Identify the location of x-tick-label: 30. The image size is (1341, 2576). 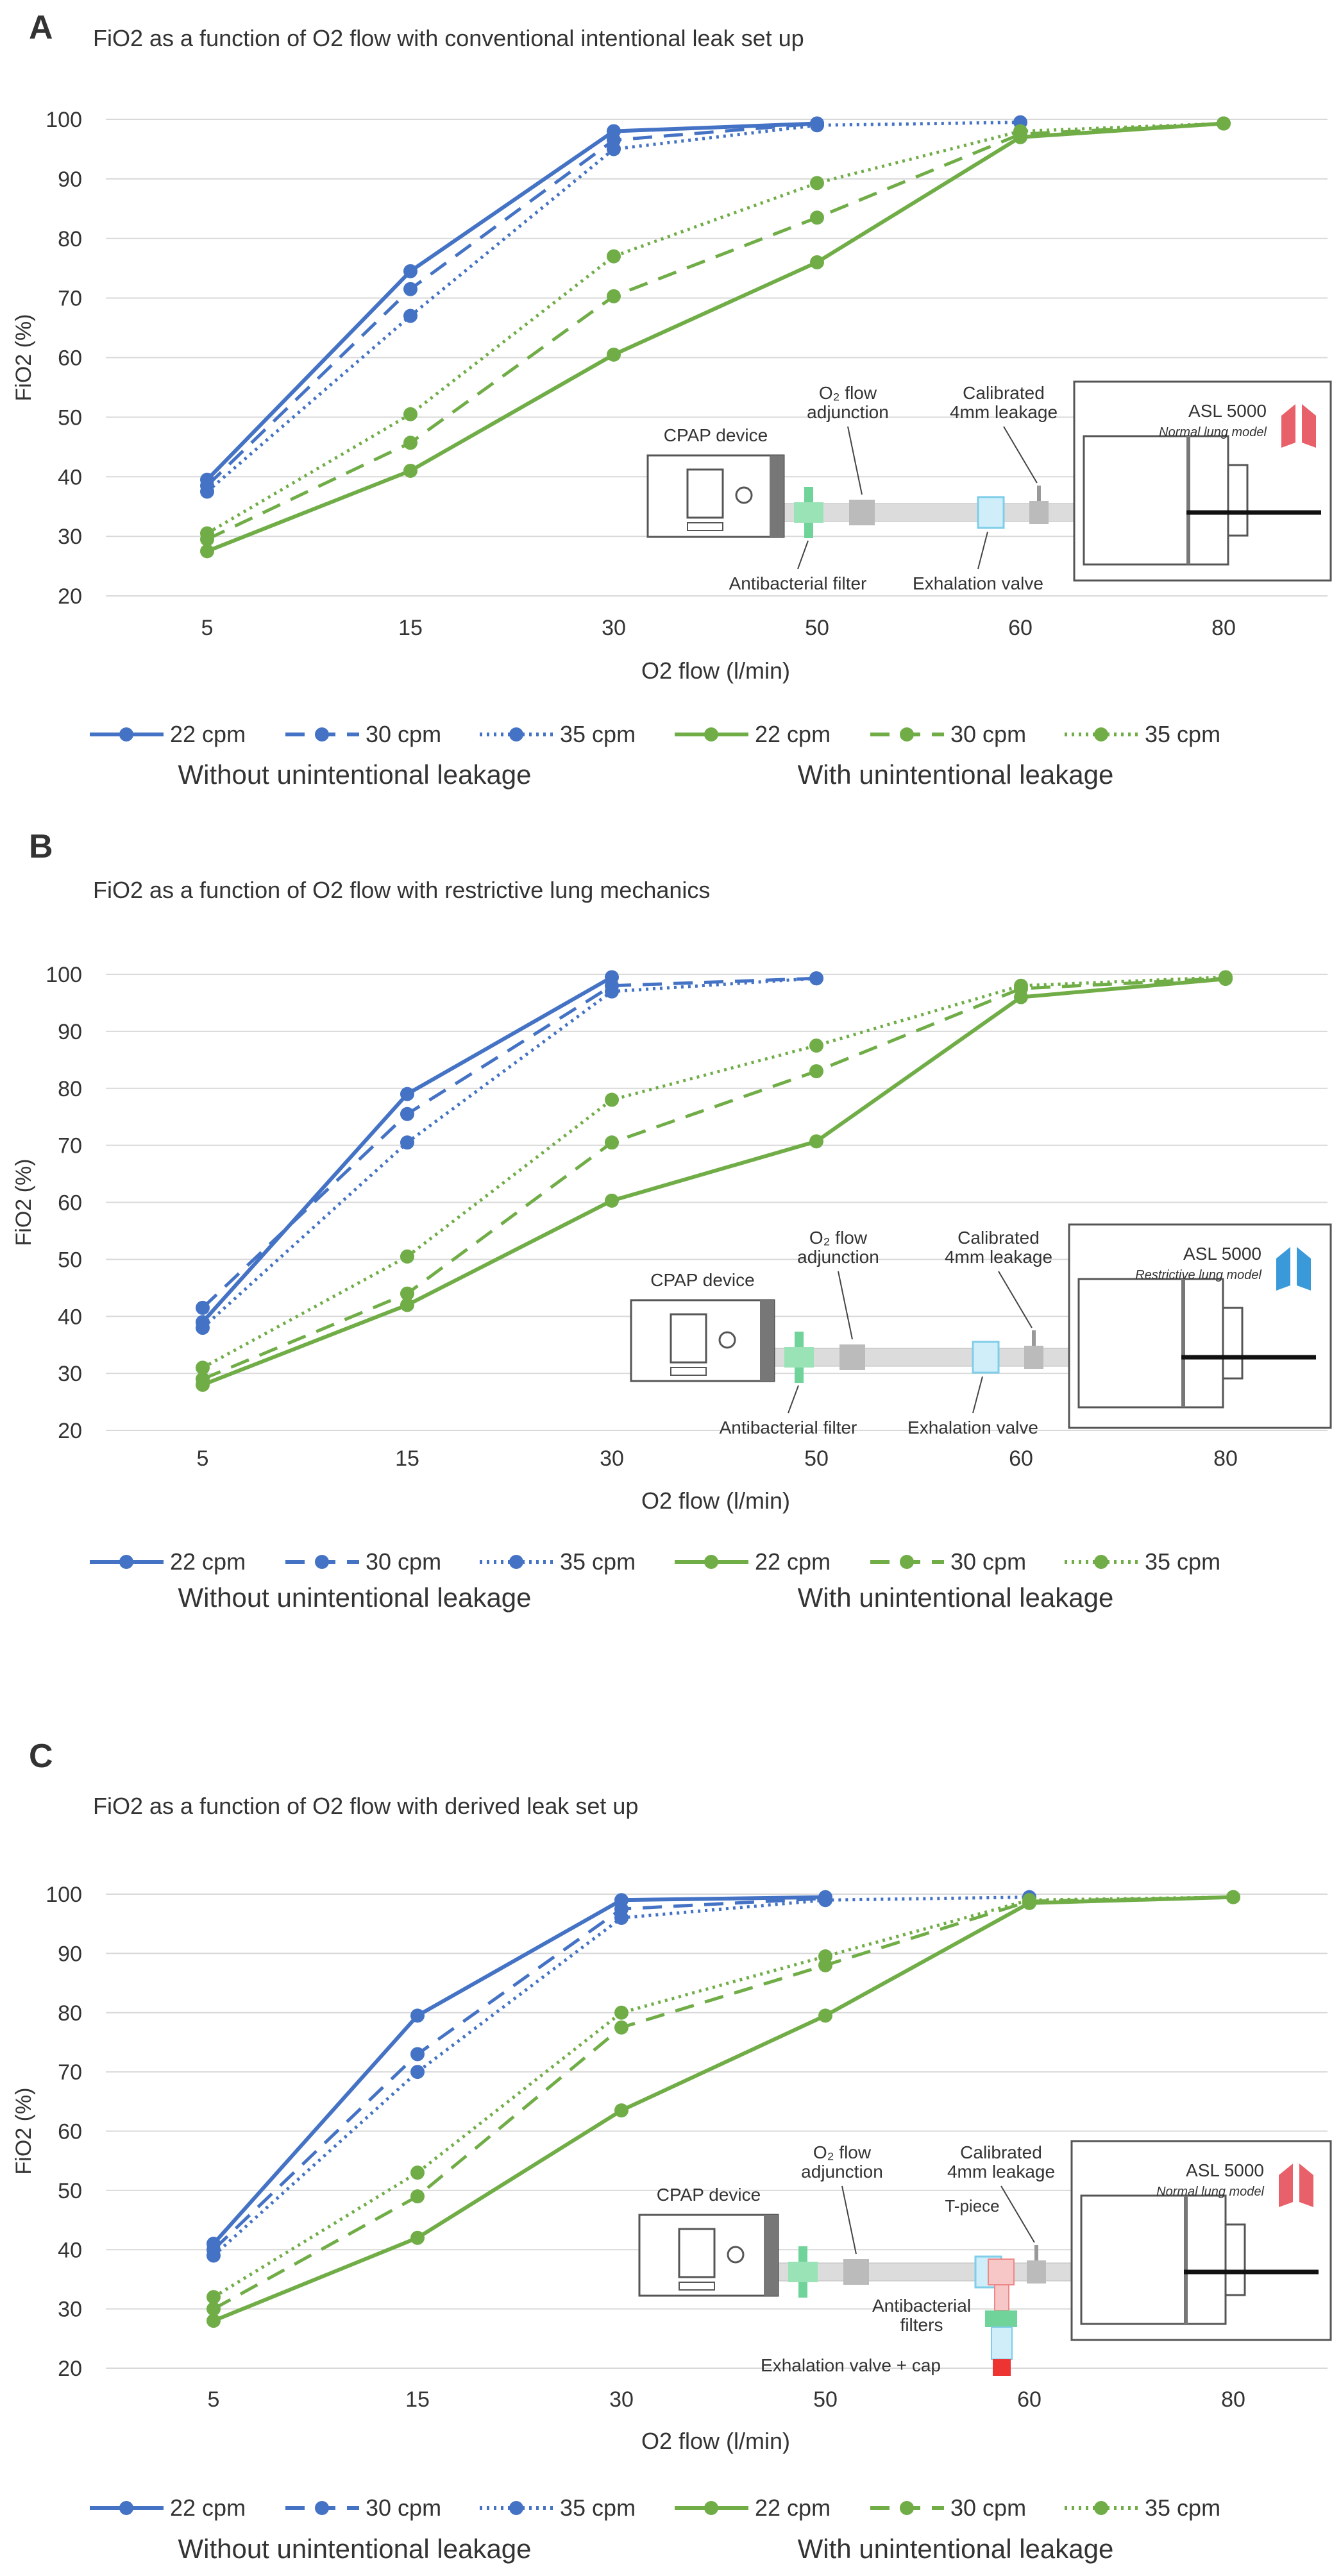
(622, 2399).